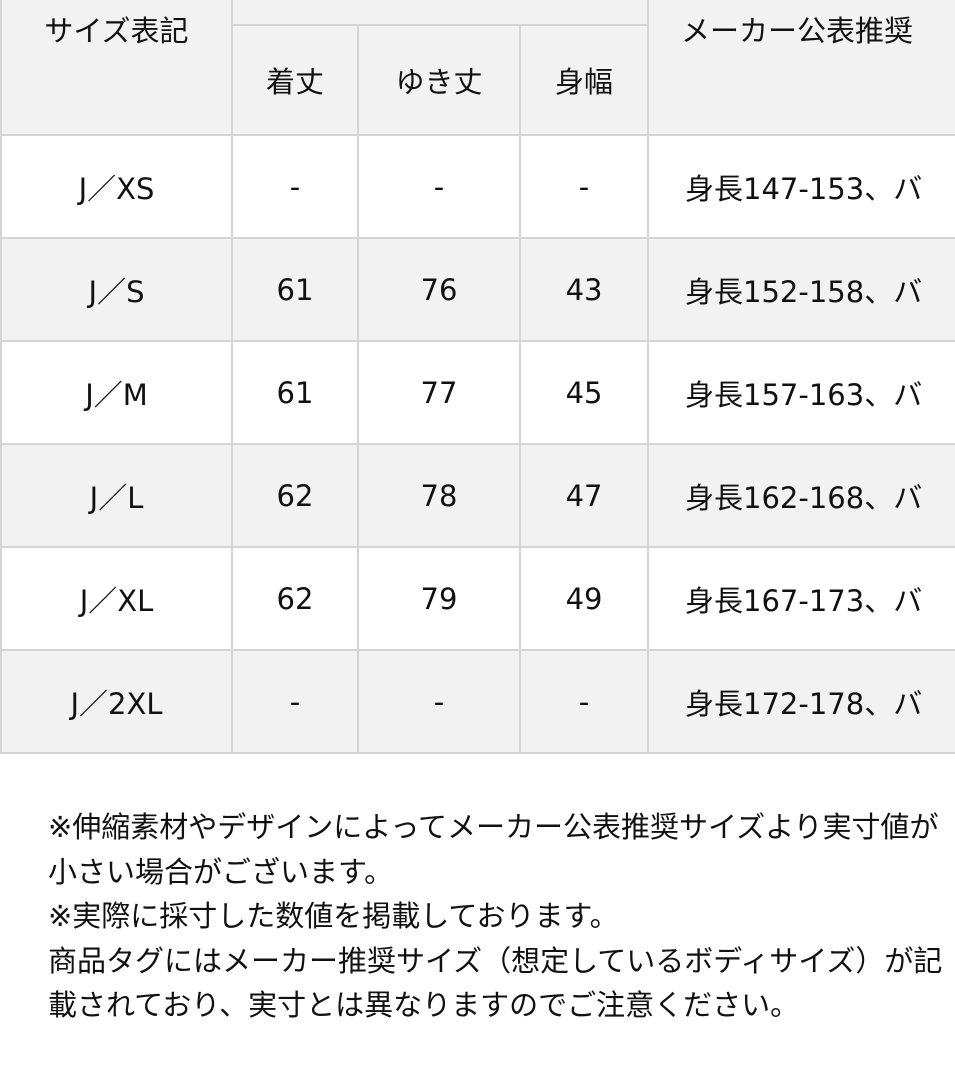  Describe the element at coordinates (116, 495) in the screenshot. I see `cell-size: J／L` at that location.